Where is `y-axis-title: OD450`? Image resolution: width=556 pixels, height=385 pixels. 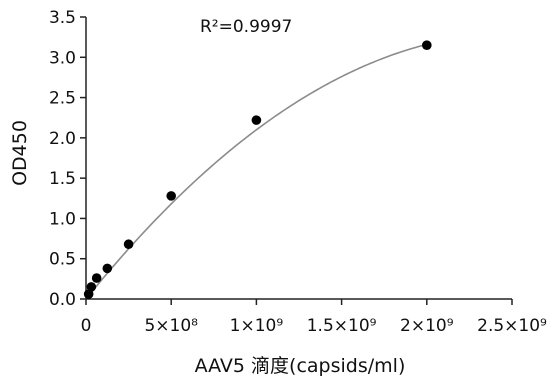
y-axis-title: OD450 is located at coordinates (20, 153).